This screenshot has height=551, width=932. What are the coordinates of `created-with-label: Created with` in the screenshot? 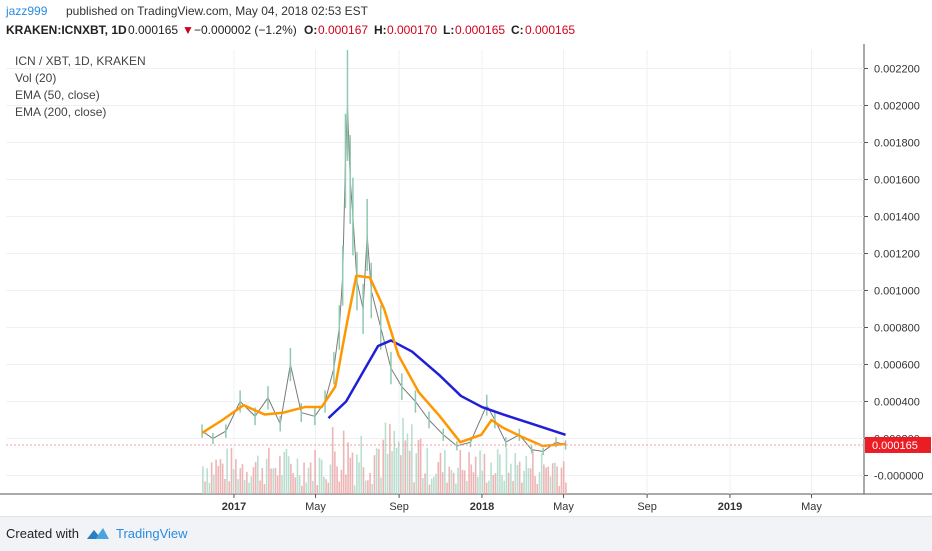 It's located at (42, 533).